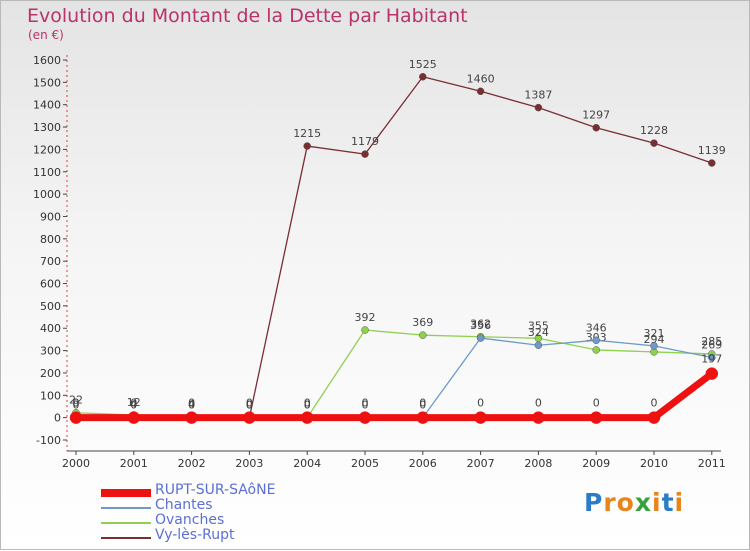 The height and width of the screenshot is (551, 750). I want to click on y-tick-label: 600, so click(50, 284).